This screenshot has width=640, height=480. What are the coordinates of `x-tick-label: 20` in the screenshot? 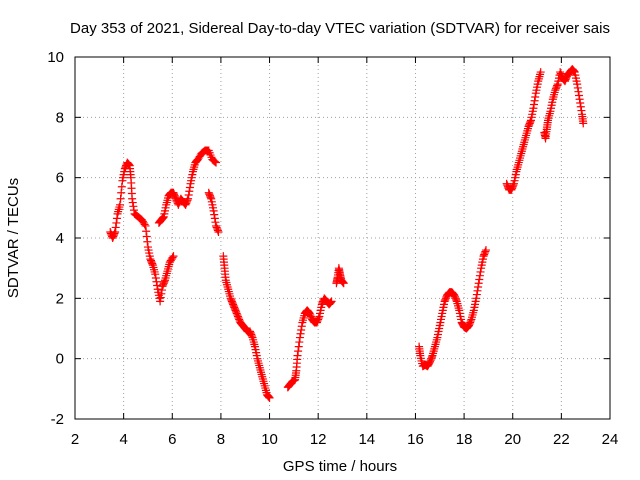 It's located at (512, 439).